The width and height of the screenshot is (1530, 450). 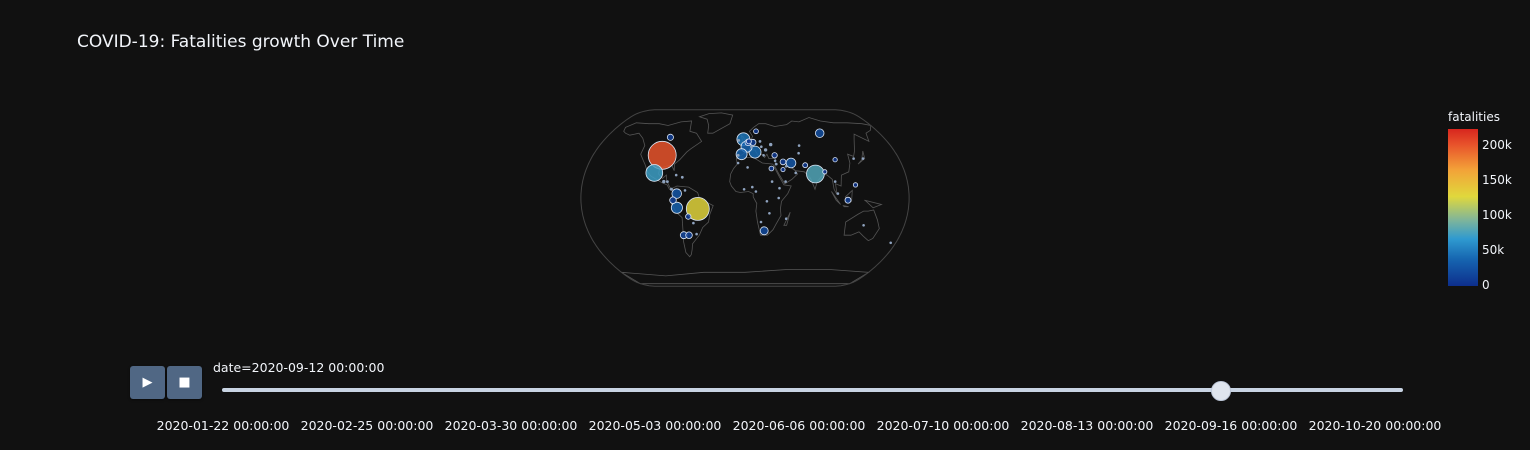 I want to click on stop-button: ■, so click(x=184, y=382).